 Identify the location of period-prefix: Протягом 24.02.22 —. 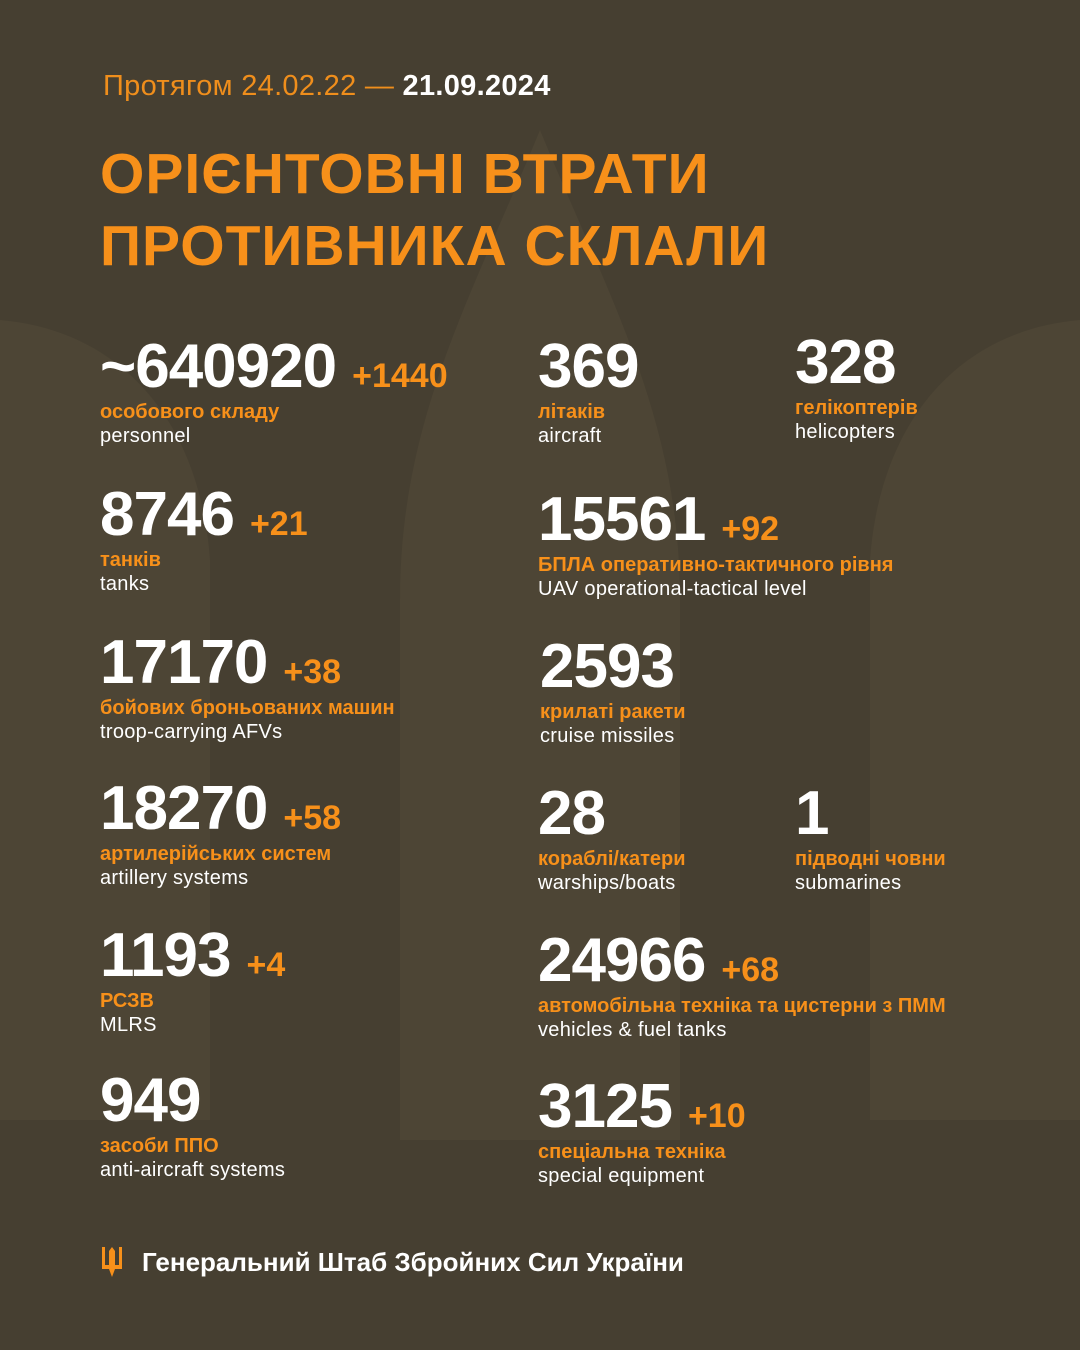
(249, 86).